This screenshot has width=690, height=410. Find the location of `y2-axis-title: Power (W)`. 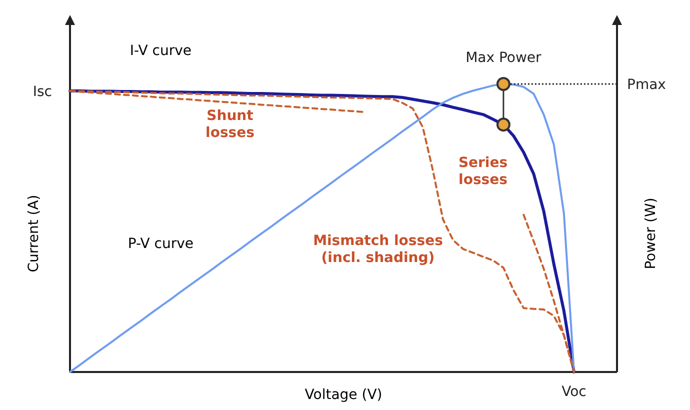

y2-axis-title: Power (W) is located at coordinates (651, 234).